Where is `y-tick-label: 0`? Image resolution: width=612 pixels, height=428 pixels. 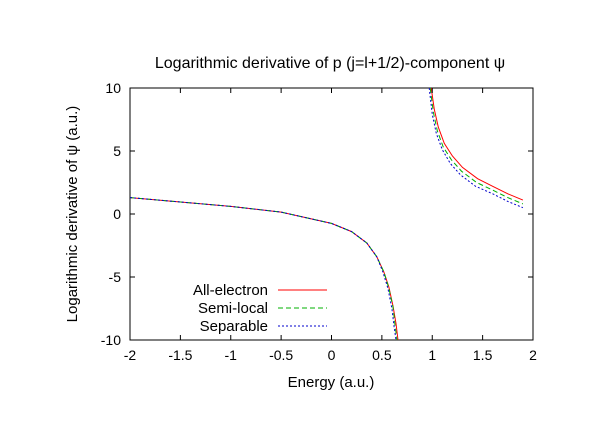
y-tick-label: 0 is located at coordinates (117, 214).